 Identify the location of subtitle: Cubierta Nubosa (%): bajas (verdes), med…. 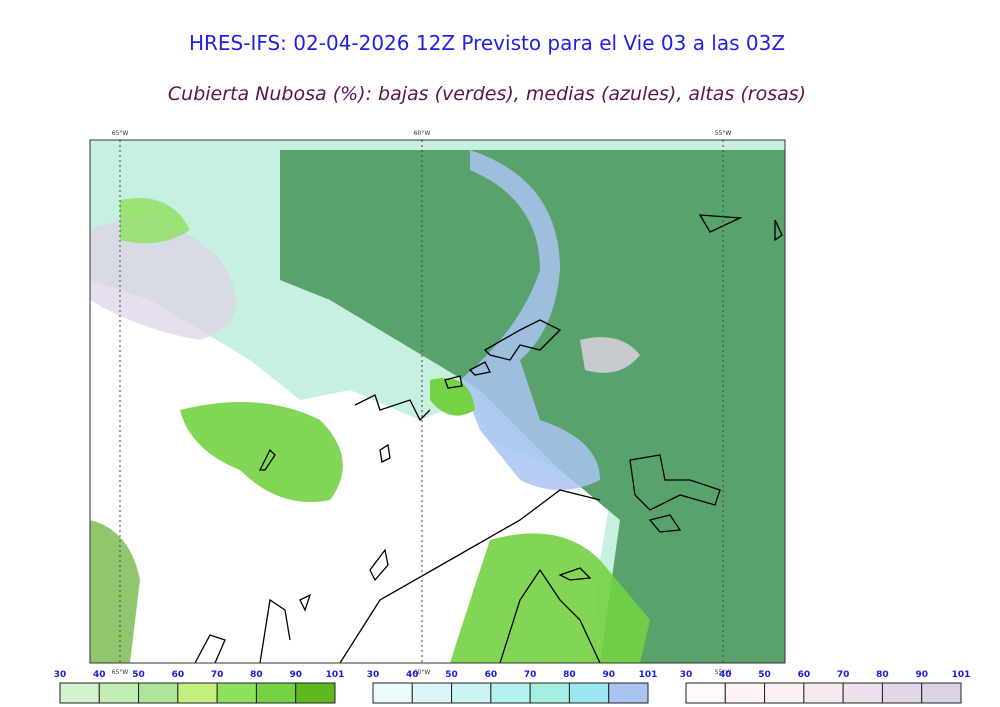
(487, 94).